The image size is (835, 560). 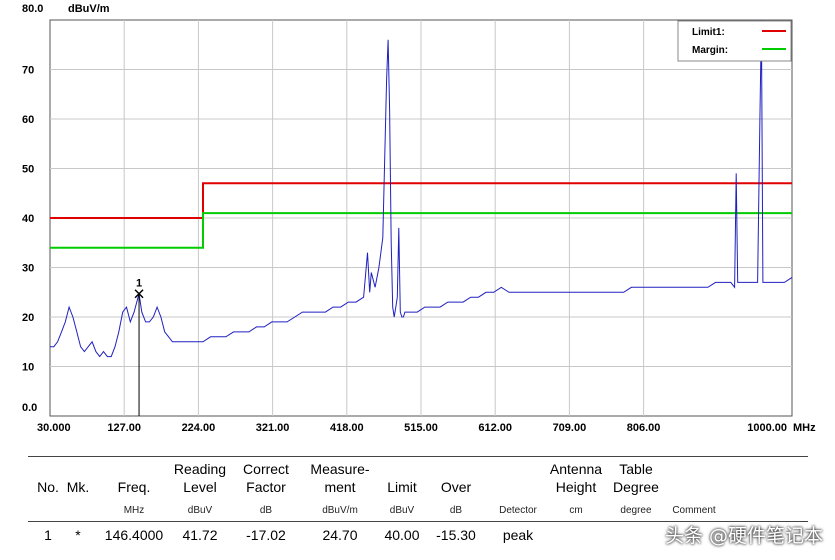 What do you see at coordinates (456, 487) in the screenshot?
I see `header-over: Over` at bounding box center [456, 487].